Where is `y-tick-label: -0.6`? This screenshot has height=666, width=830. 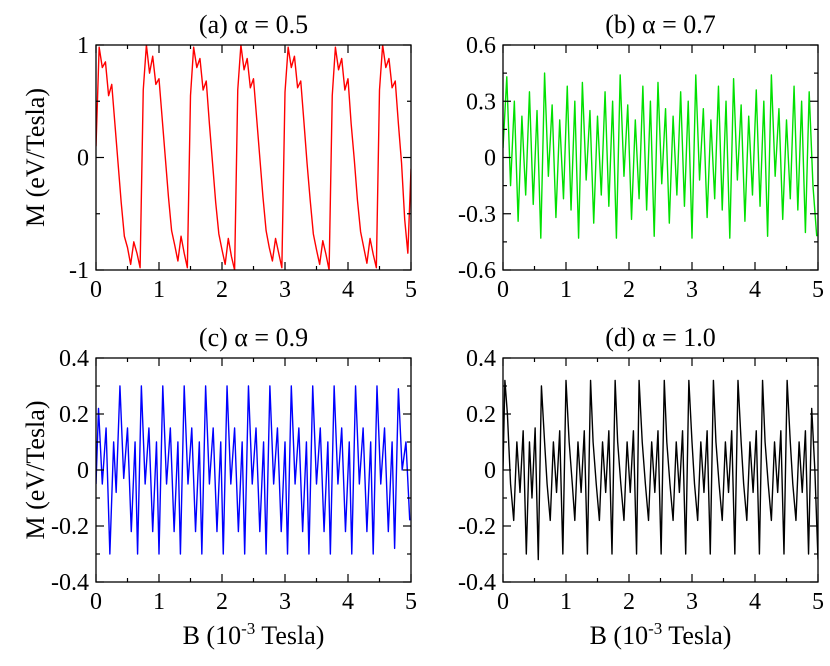 y-tick-label: -0.6 is located at coordinates (477, 271).